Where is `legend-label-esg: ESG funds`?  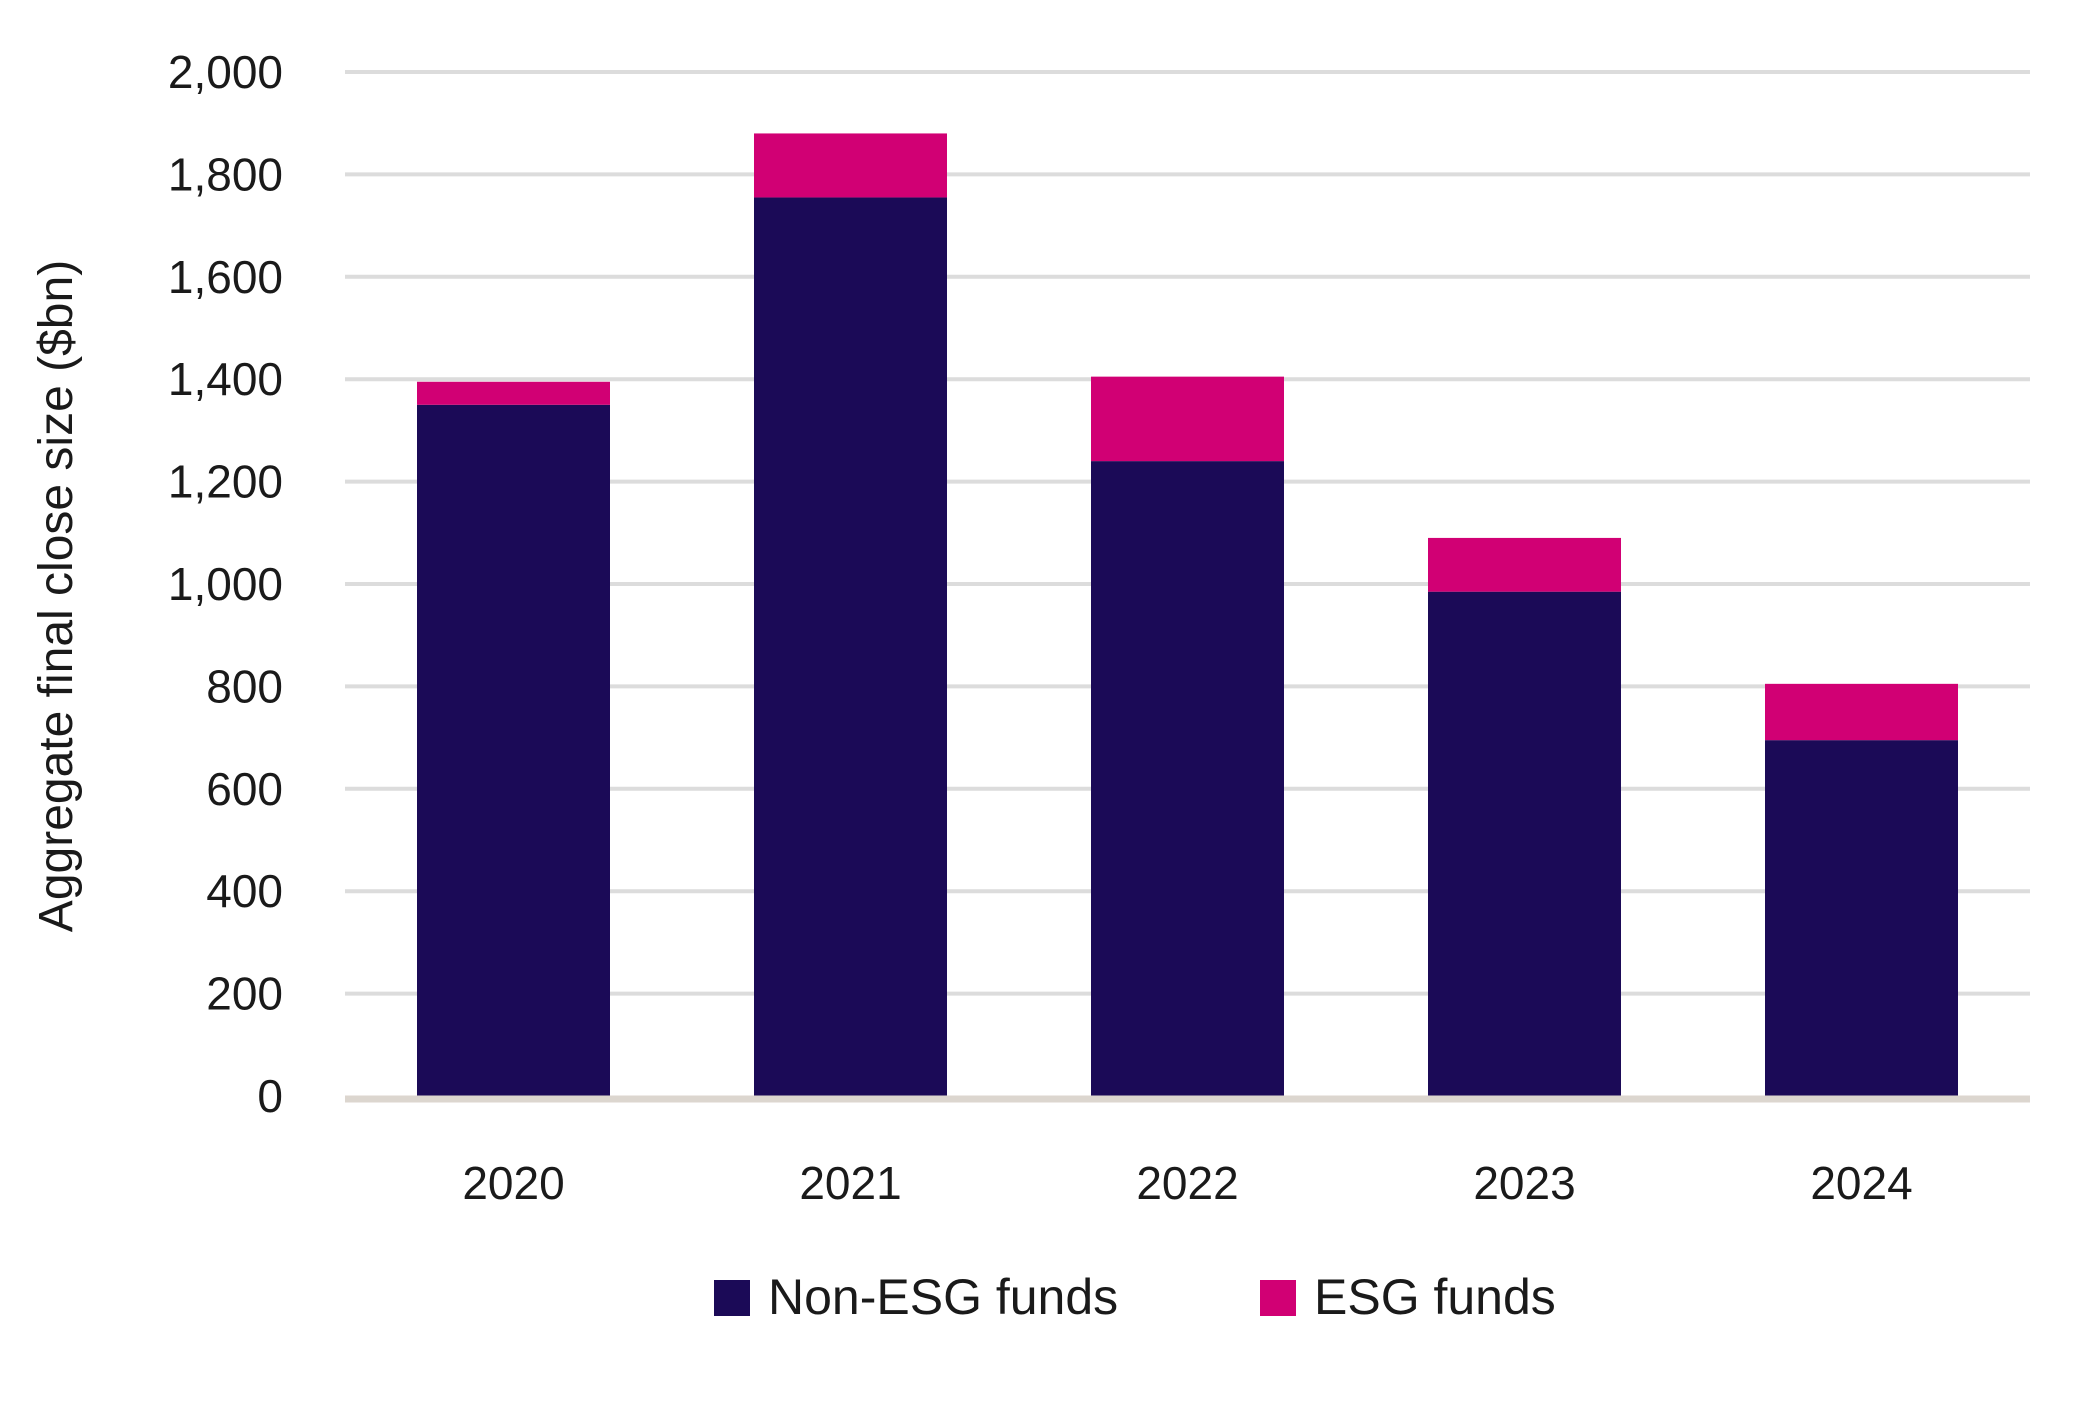 legend-label-esg: ESG funds is located at coordinates (1435, 1297).